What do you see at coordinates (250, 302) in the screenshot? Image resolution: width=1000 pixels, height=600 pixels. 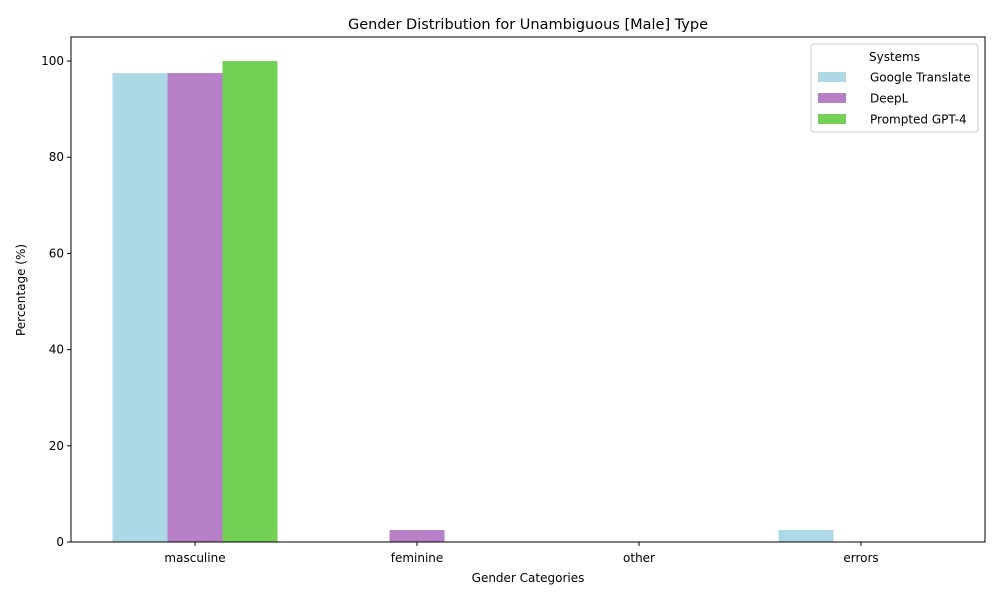 I see `bar-prompted-gpt-4-masculine` at bounding box center [250, 302].